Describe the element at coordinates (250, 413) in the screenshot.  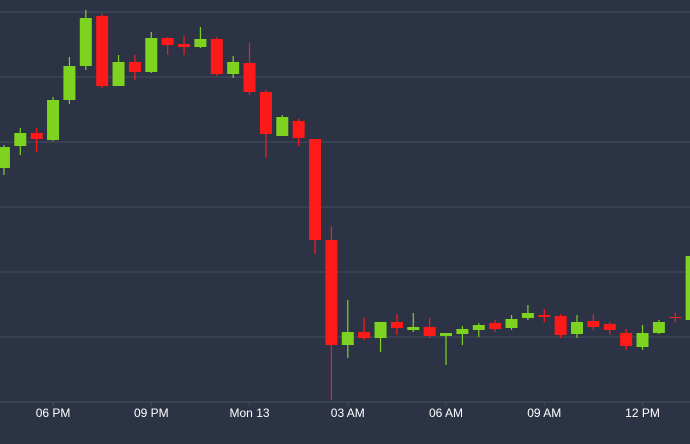
I see `x-tick-label: Mon 13` at that location.